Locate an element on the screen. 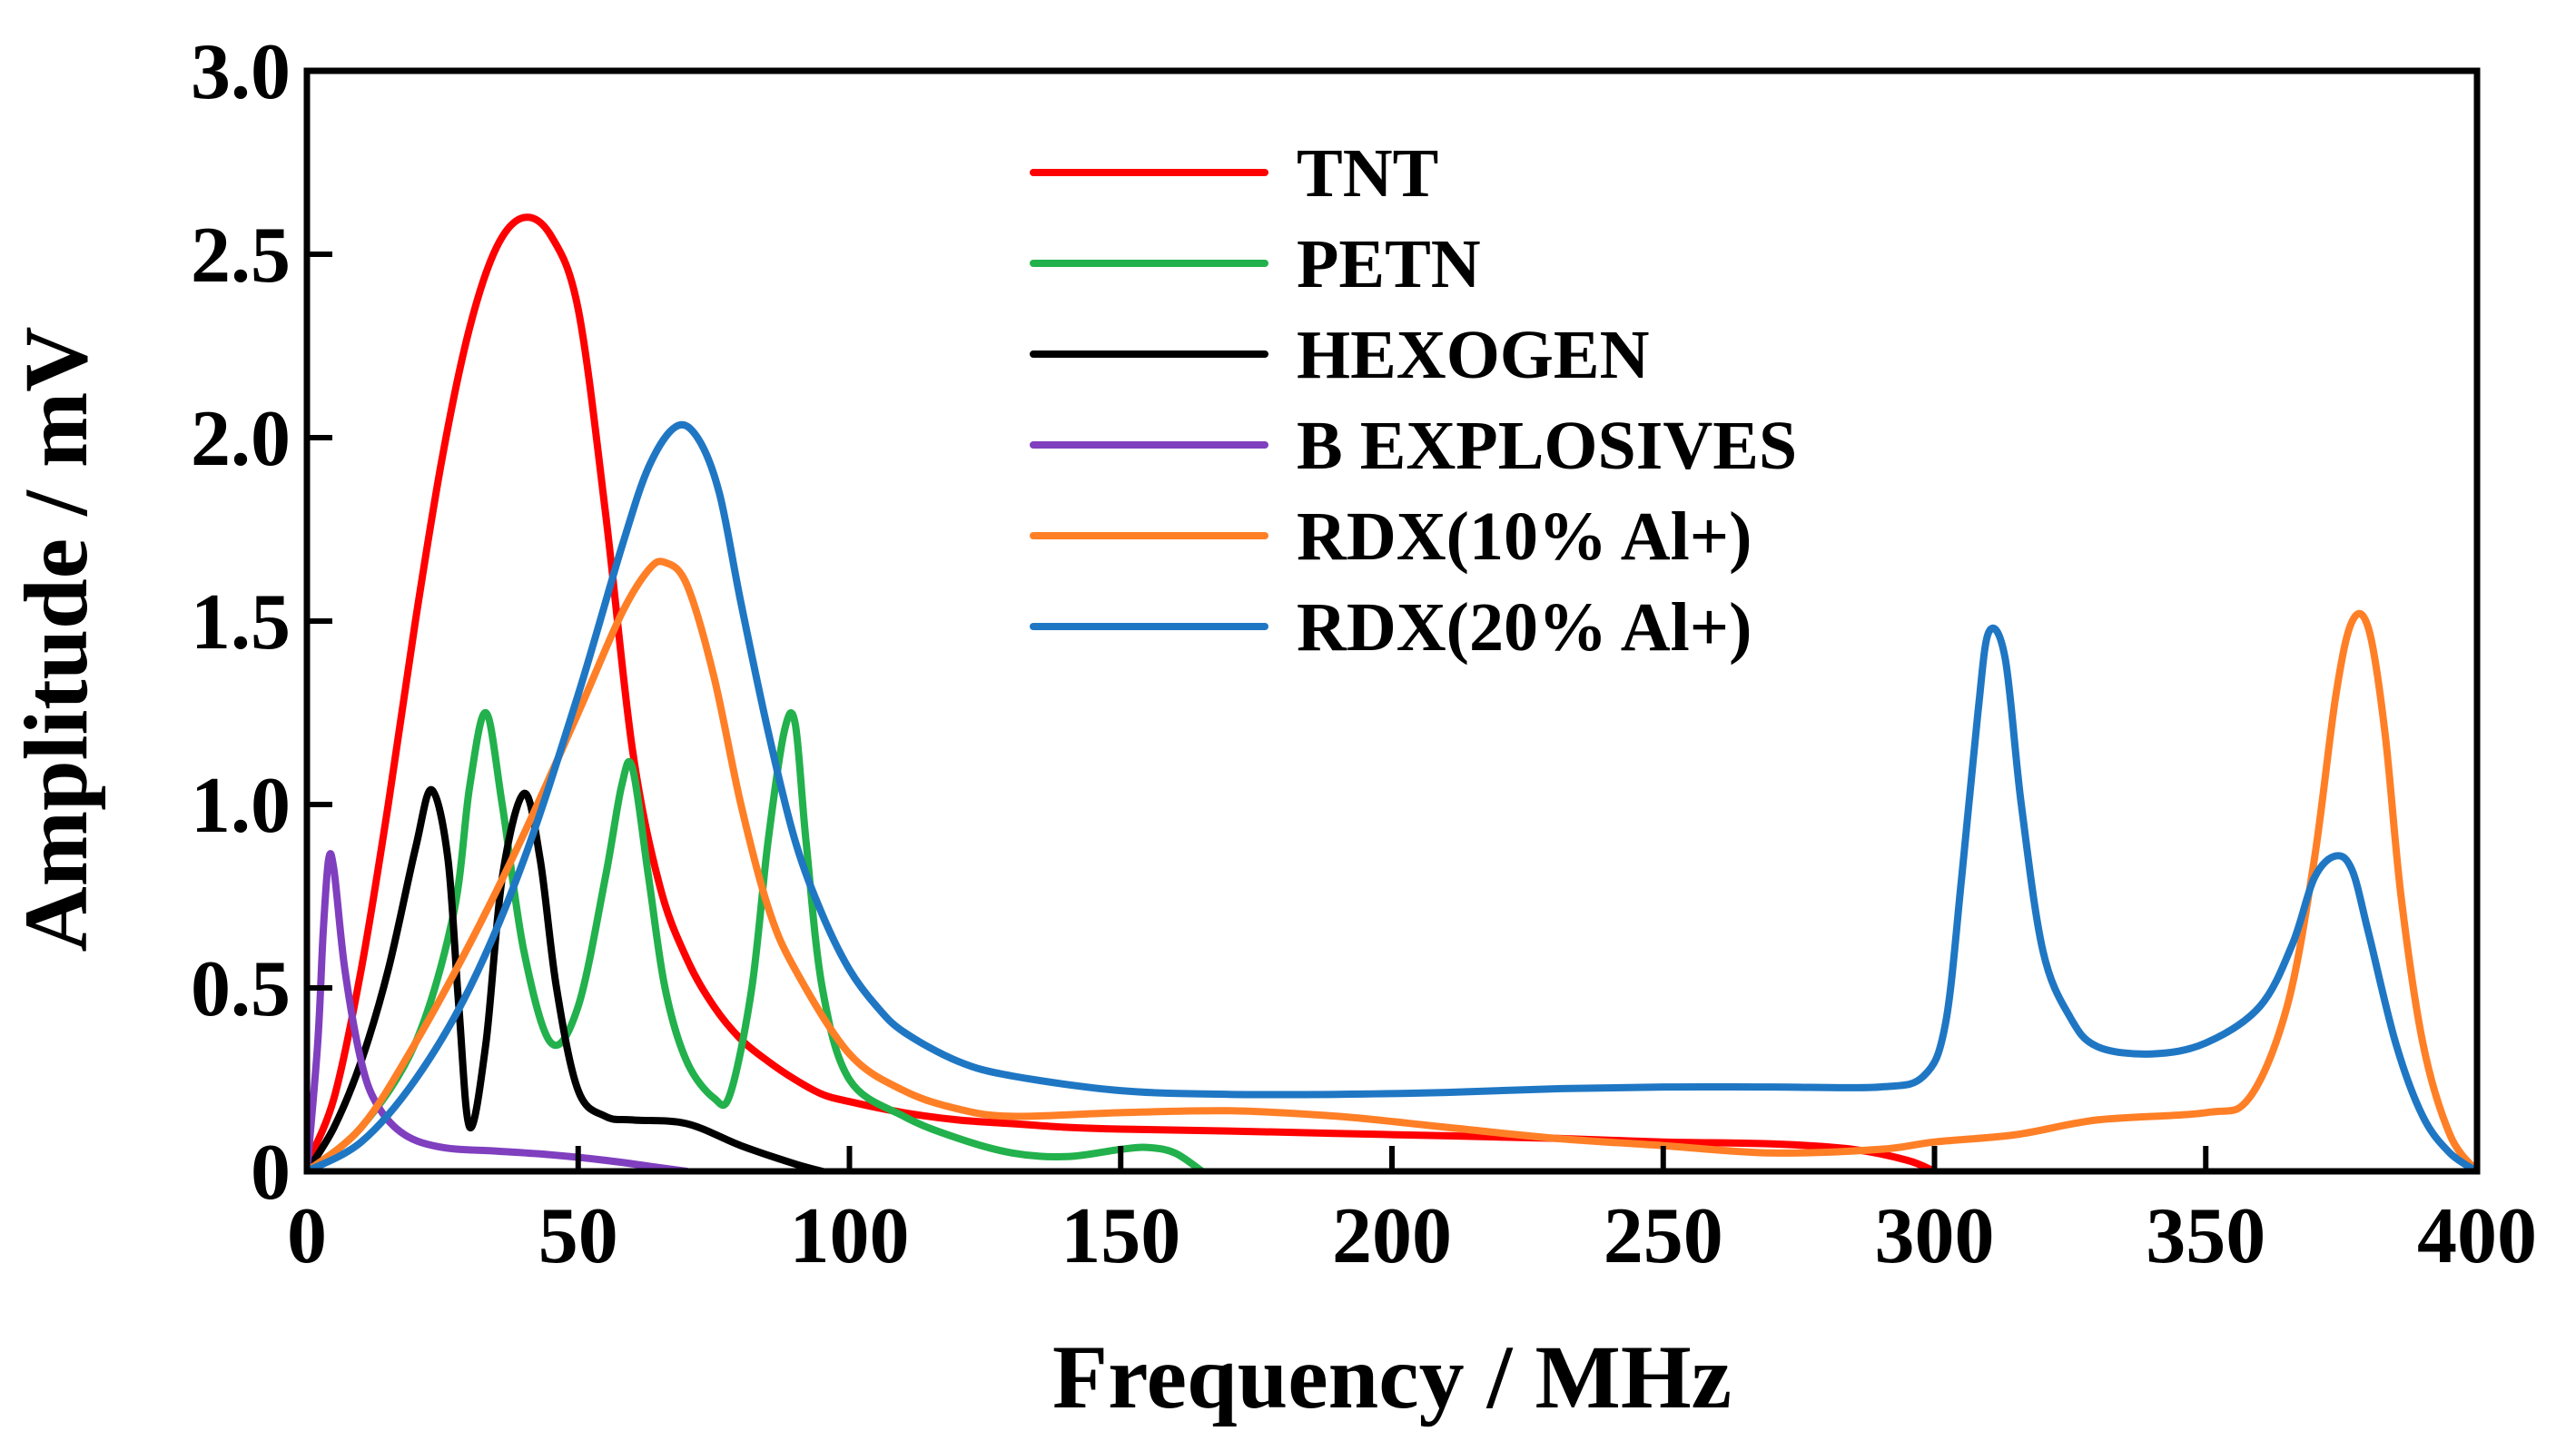 This screenshot has height=1451, width=2576. y-axis-label: Amplitude / mV is located at coordinates (55, 640).